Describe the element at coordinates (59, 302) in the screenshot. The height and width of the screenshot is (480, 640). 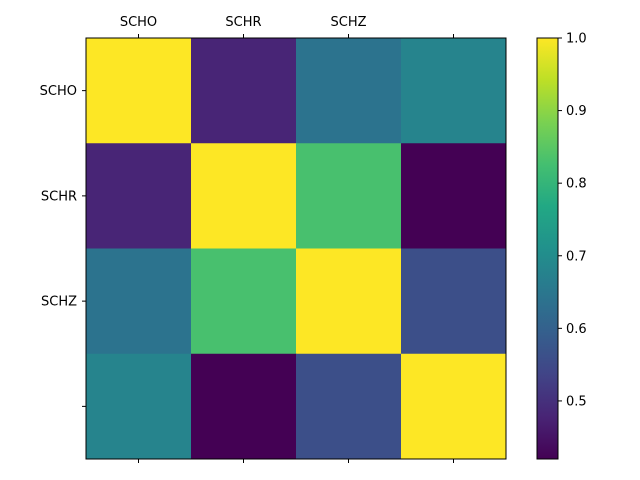
I see `y-tick-label: SCHZ` at that location.